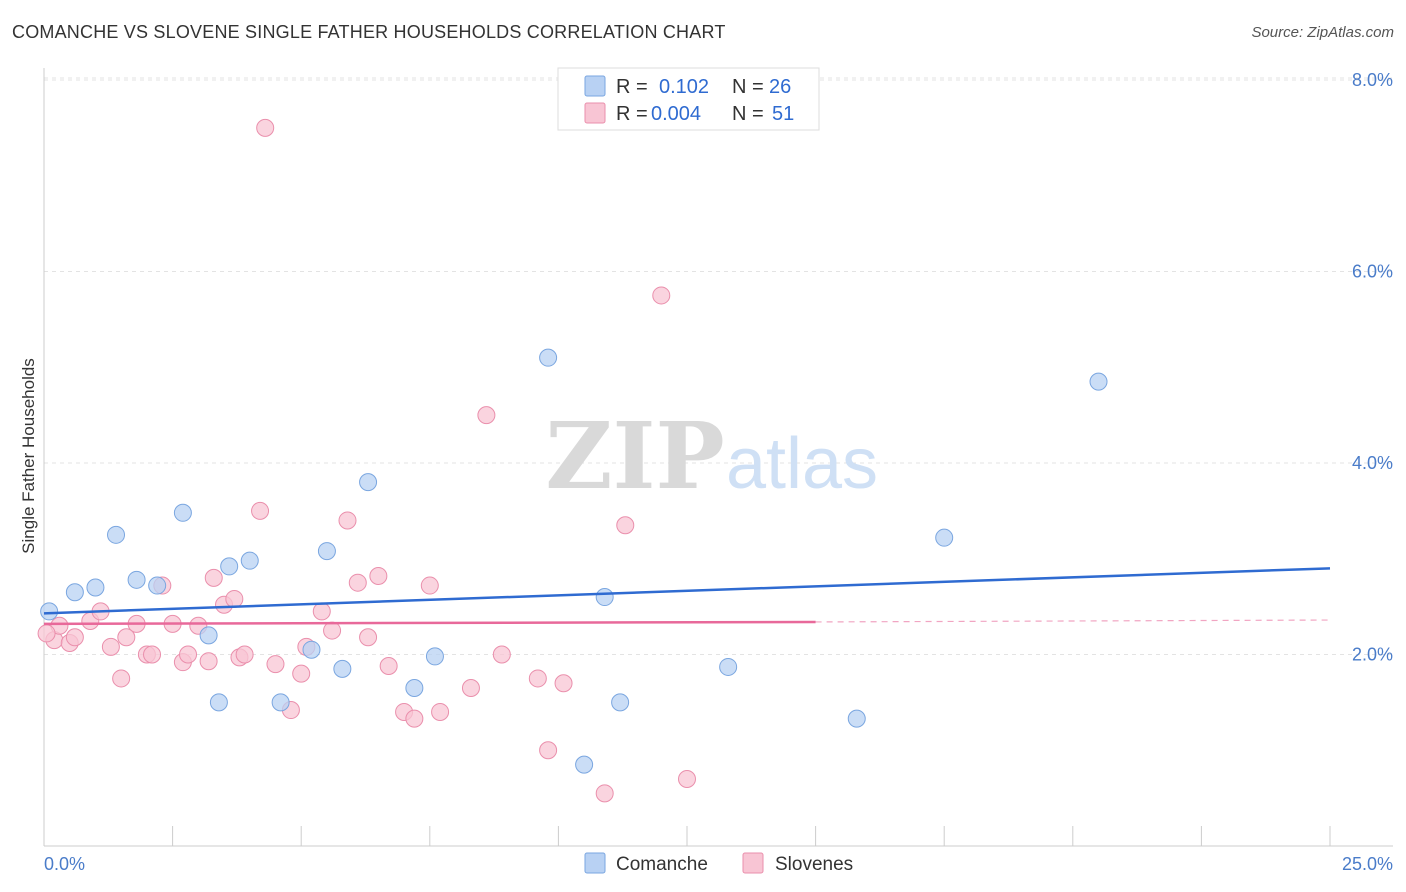  I want to click on y-axis-label: Single Father Households, so click(28, 456).